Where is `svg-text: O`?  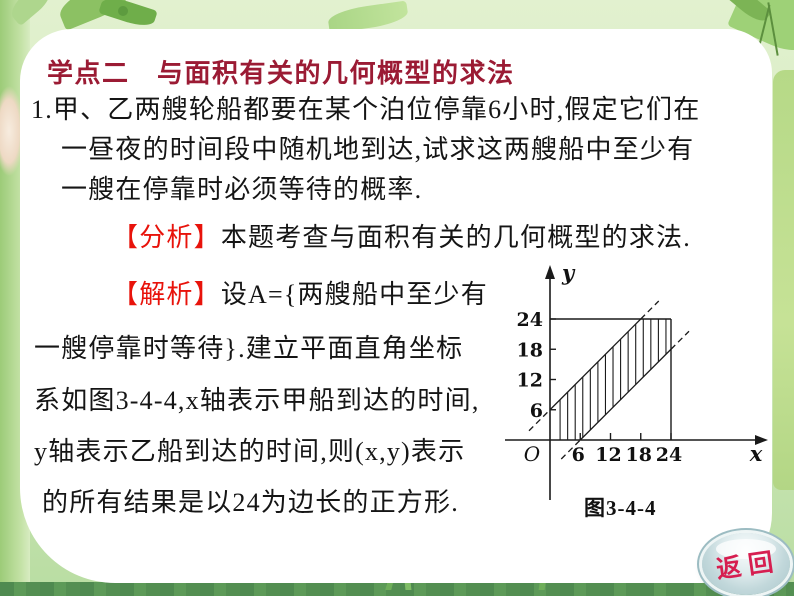
svg-text: O is located at coordinates (532, 454).